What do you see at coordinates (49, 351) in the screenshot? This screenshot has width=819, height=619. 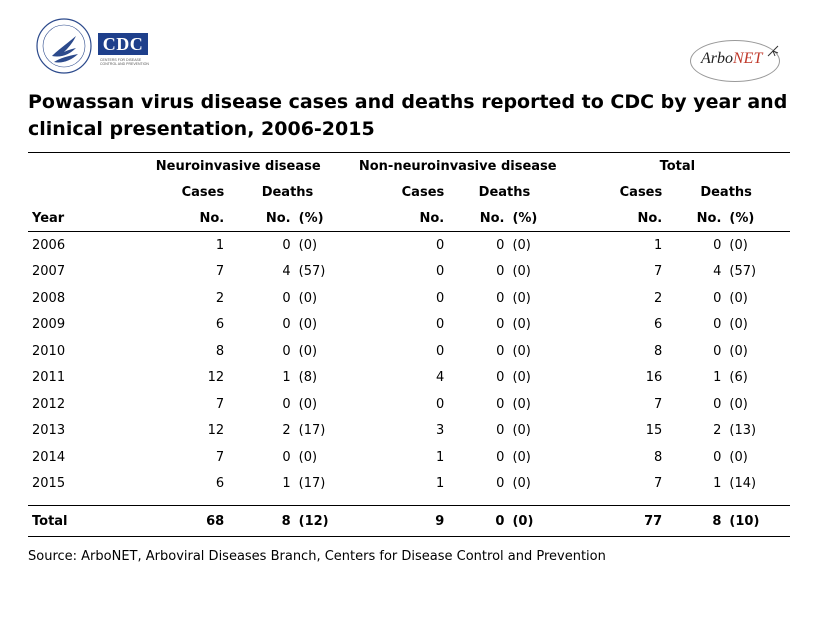 I see `cell-year: 2010` at bounding box center [49, 351].